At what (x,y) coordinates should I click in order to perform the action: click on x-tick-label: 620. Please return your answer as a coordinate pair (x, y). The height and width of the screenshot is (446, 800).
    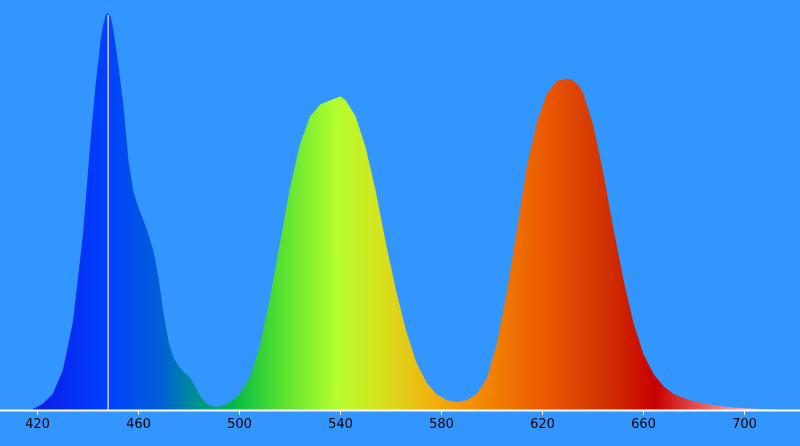
    Looking at the image, I should click on (542, 424).